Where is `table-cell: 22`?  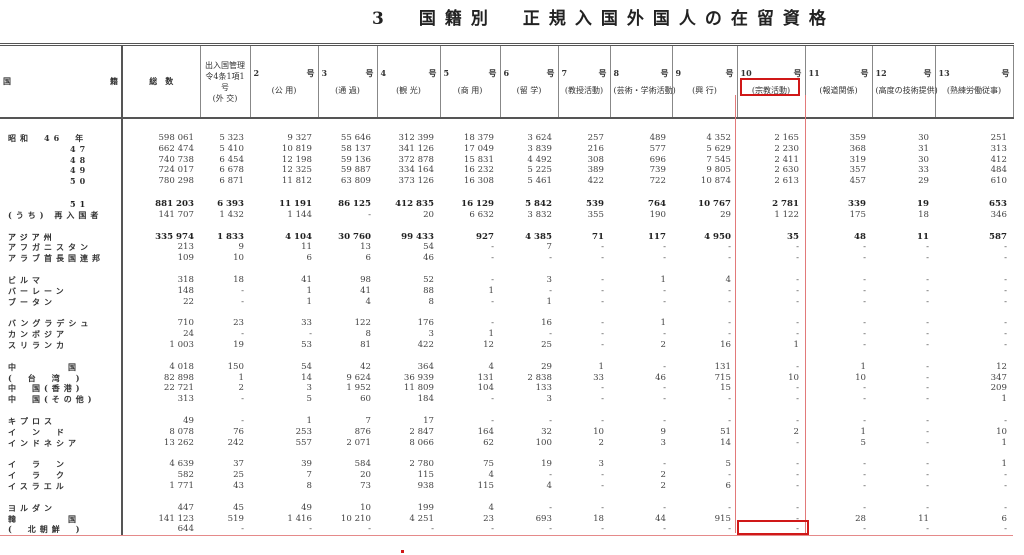 table-cell: 22 is located at coordinates (188, 301).